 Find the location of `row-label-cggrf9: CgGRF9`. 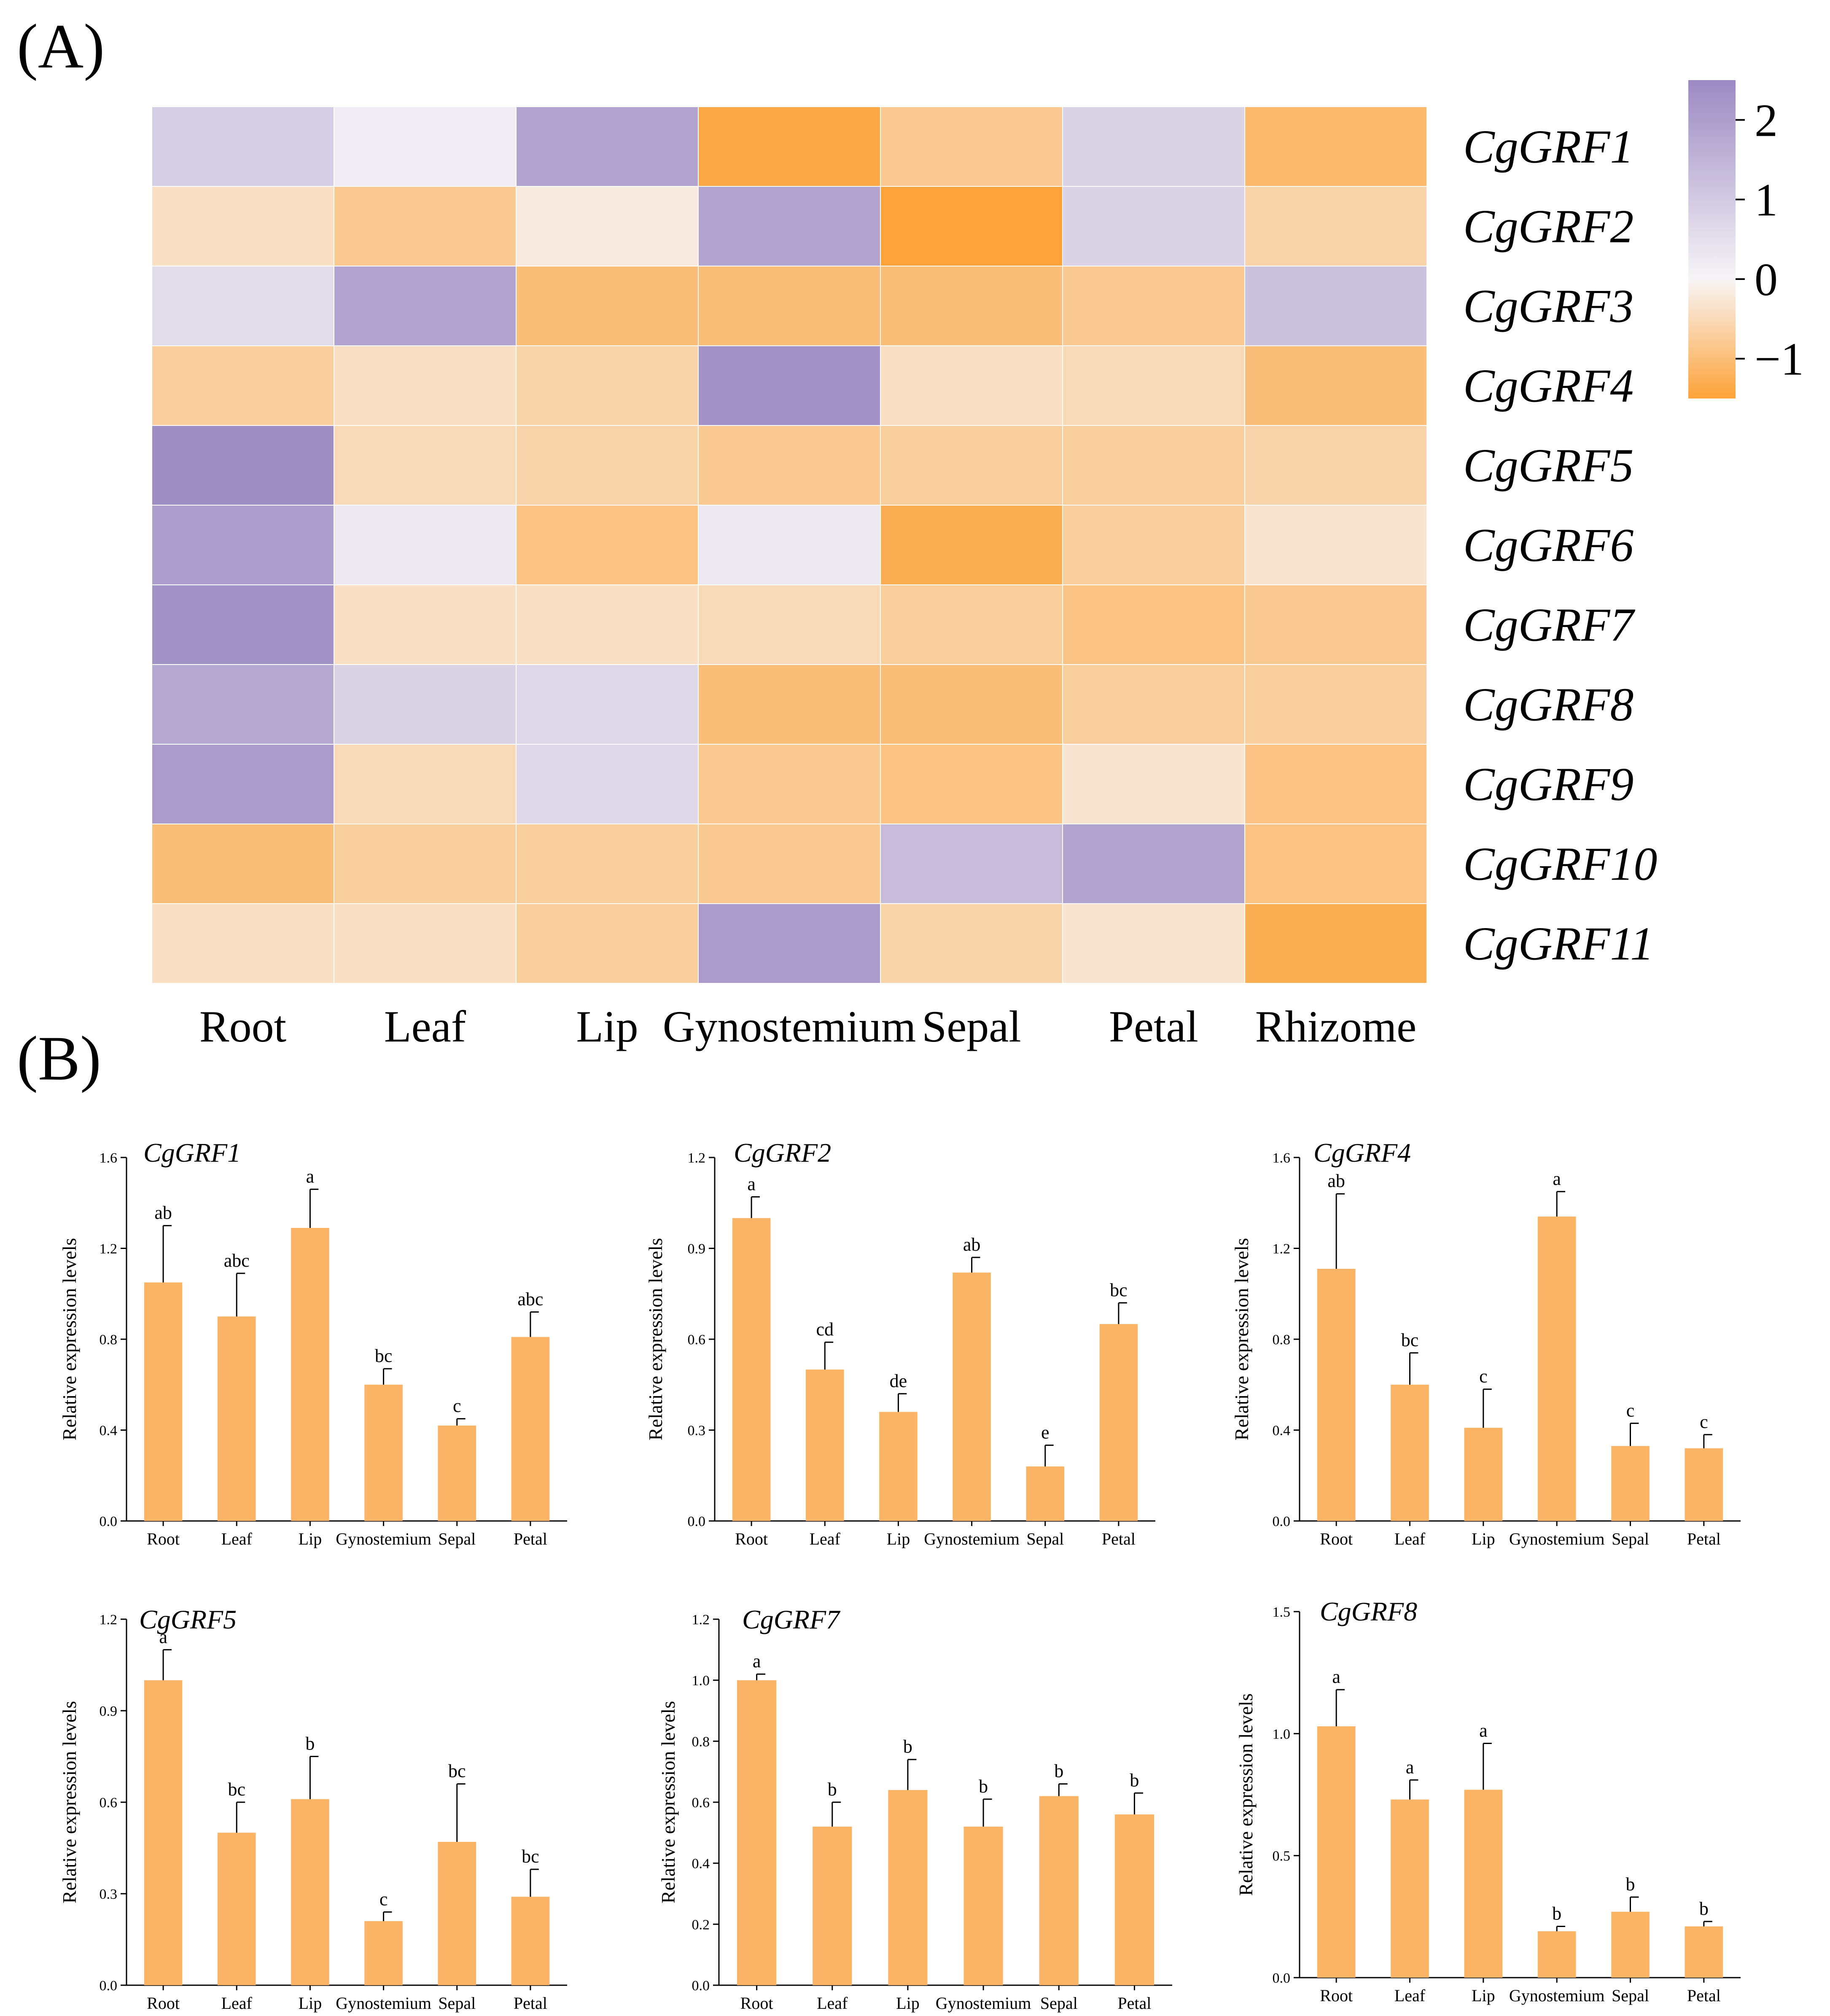

row-label-cggrf9: CgGRF9 is located at coordinates (1548, 785).